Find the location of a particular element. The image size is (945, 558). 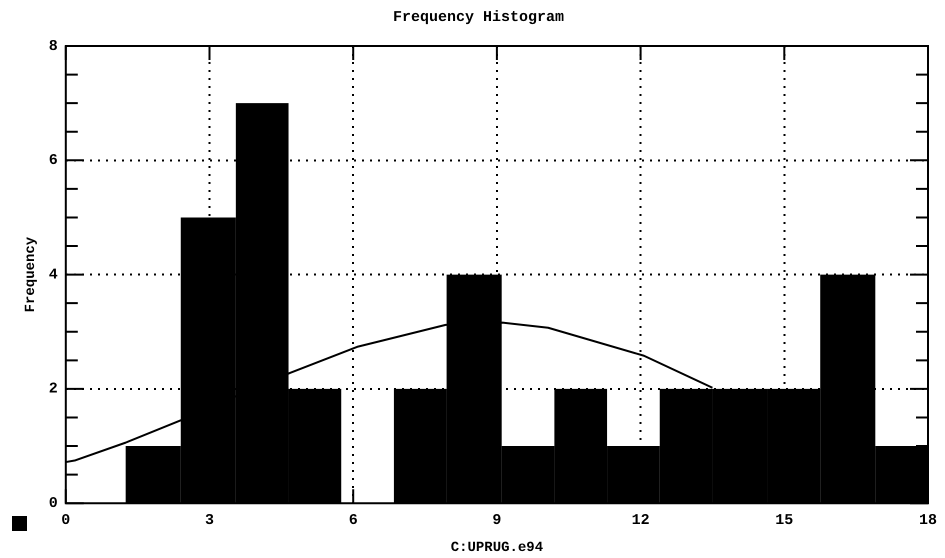

chart-title: Frequency Histogram is located at coordinates (478, 17).